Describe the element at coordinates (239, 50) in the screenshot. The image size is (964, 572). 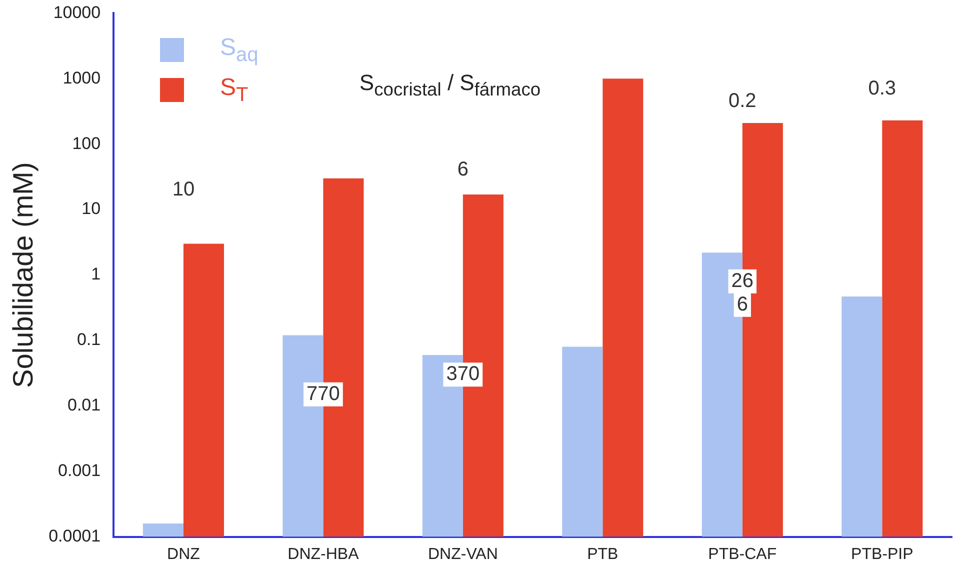
I see `legend-label: S$_{aq}$` at that location.